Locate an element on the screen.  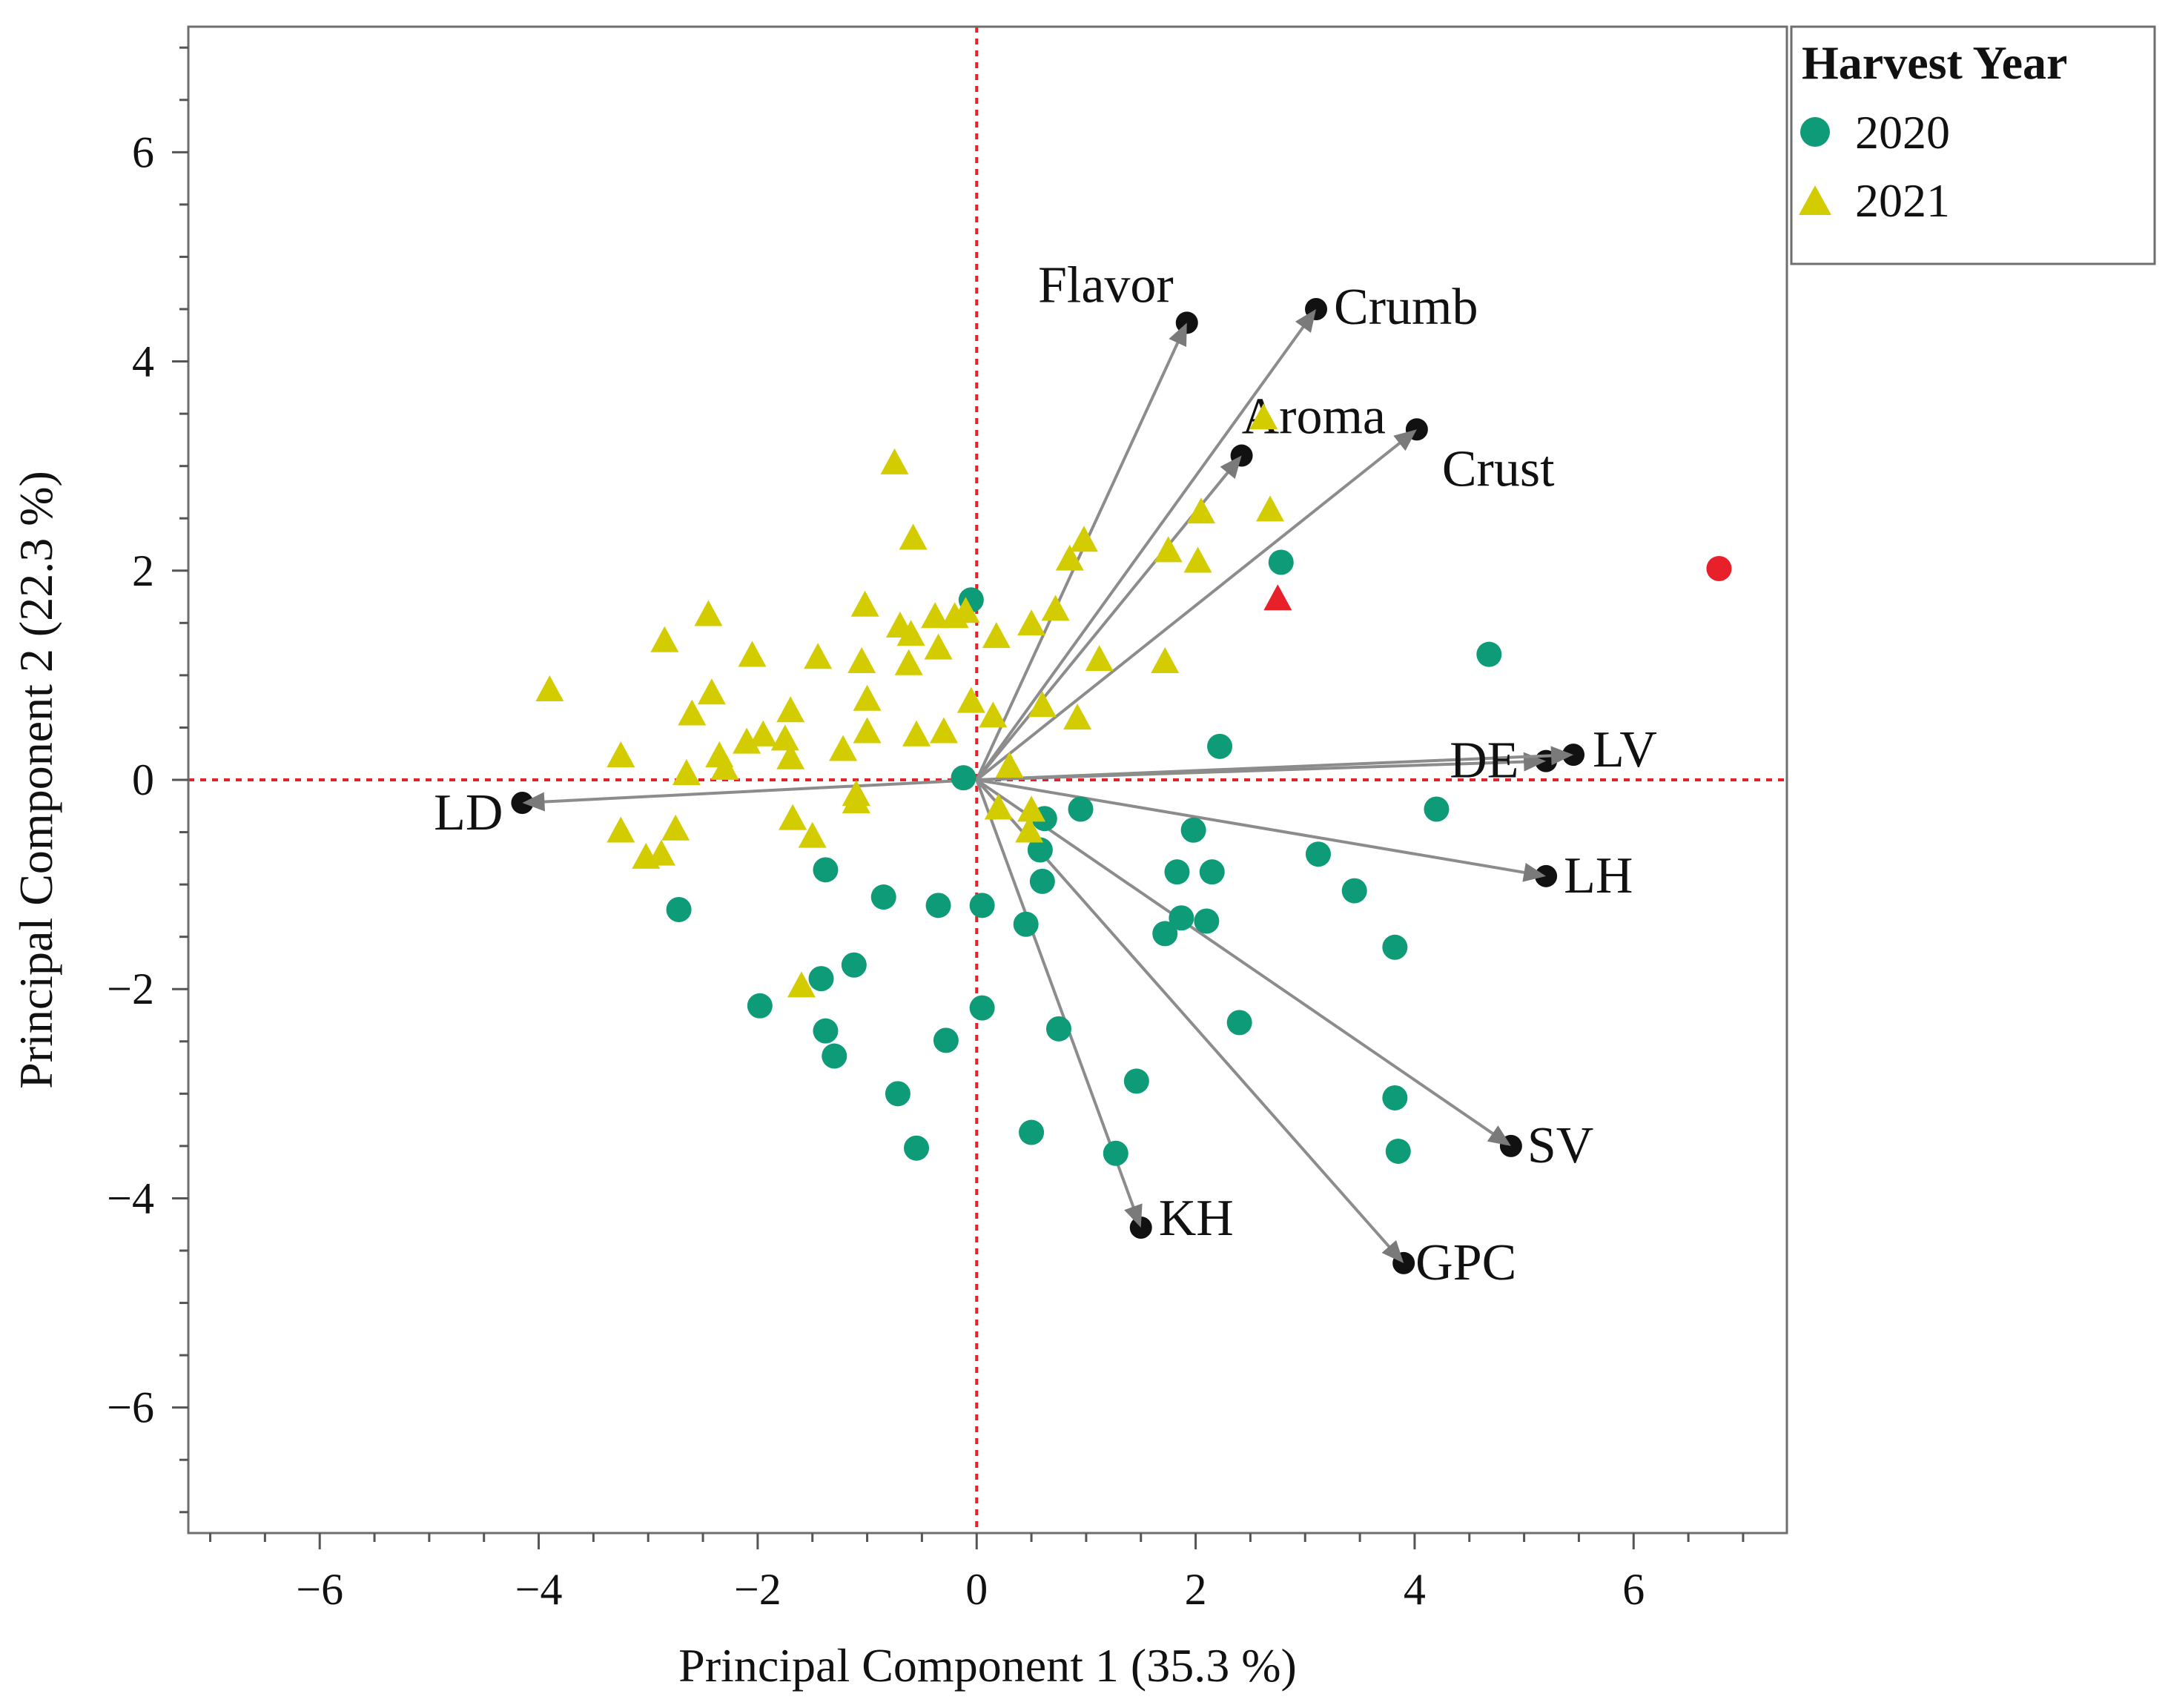
loading-label-lv: LV is located at coordinates (1625, 749).